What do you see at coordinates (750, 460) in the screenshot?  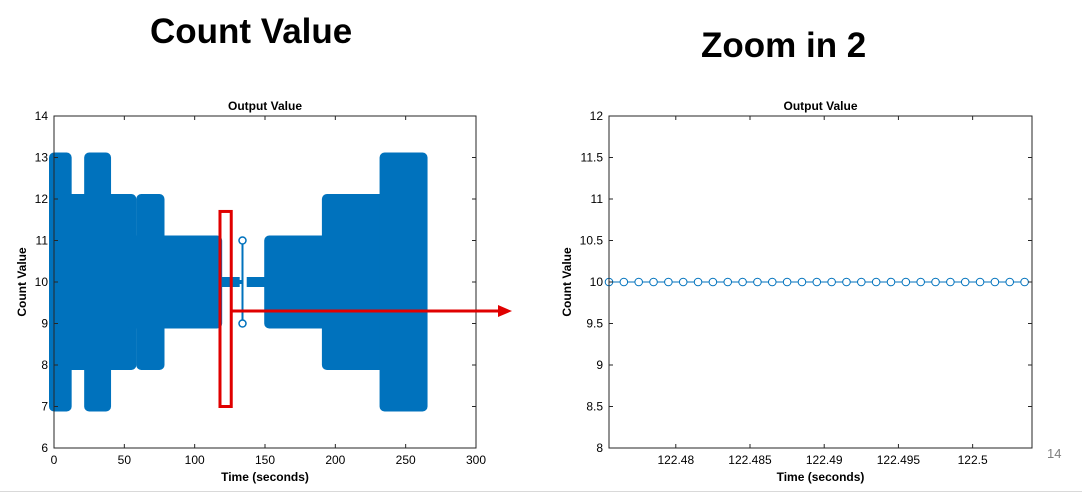 I see `c2-x-tick-label: 122.485` at bounding box center [750, 460].